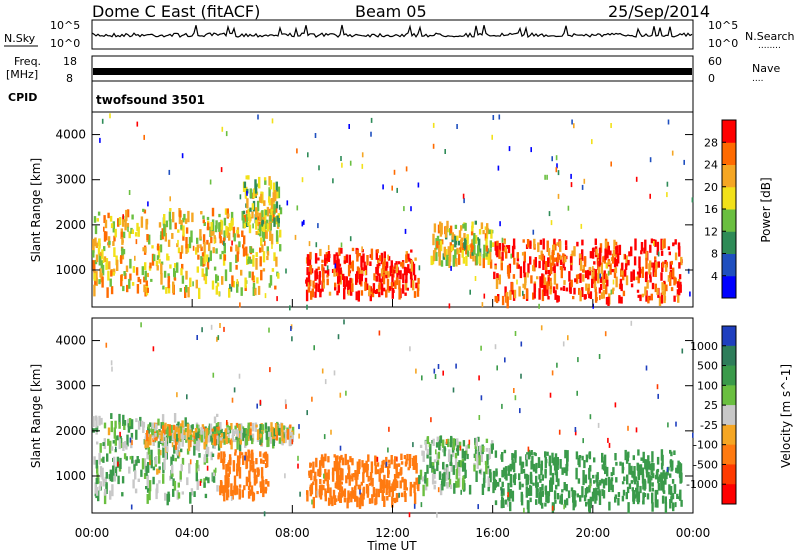  I want to click on colorbar-swatch, so click(729, 153).